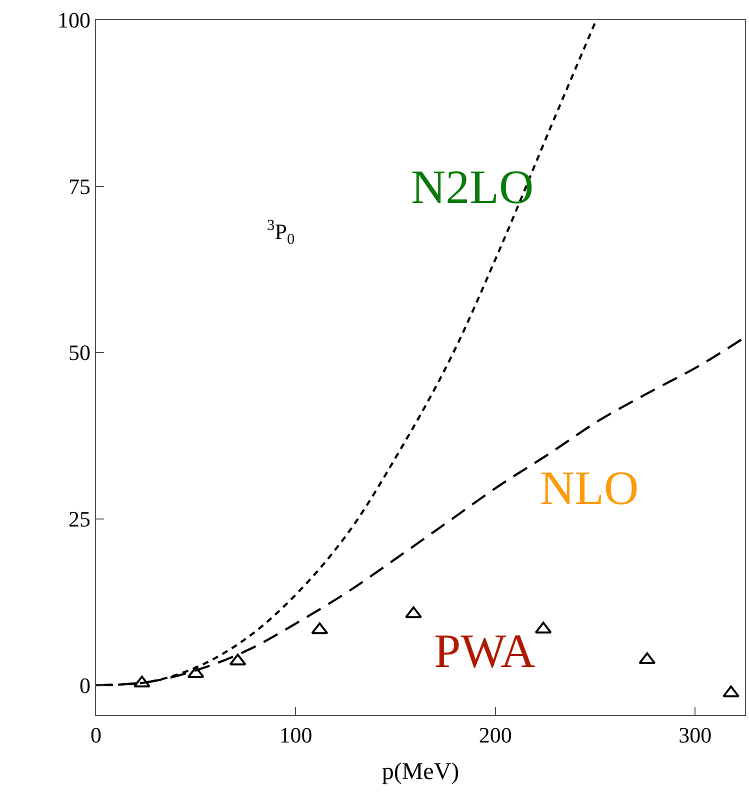  I want to click on x-tick-label: 100, so click(295, 735).